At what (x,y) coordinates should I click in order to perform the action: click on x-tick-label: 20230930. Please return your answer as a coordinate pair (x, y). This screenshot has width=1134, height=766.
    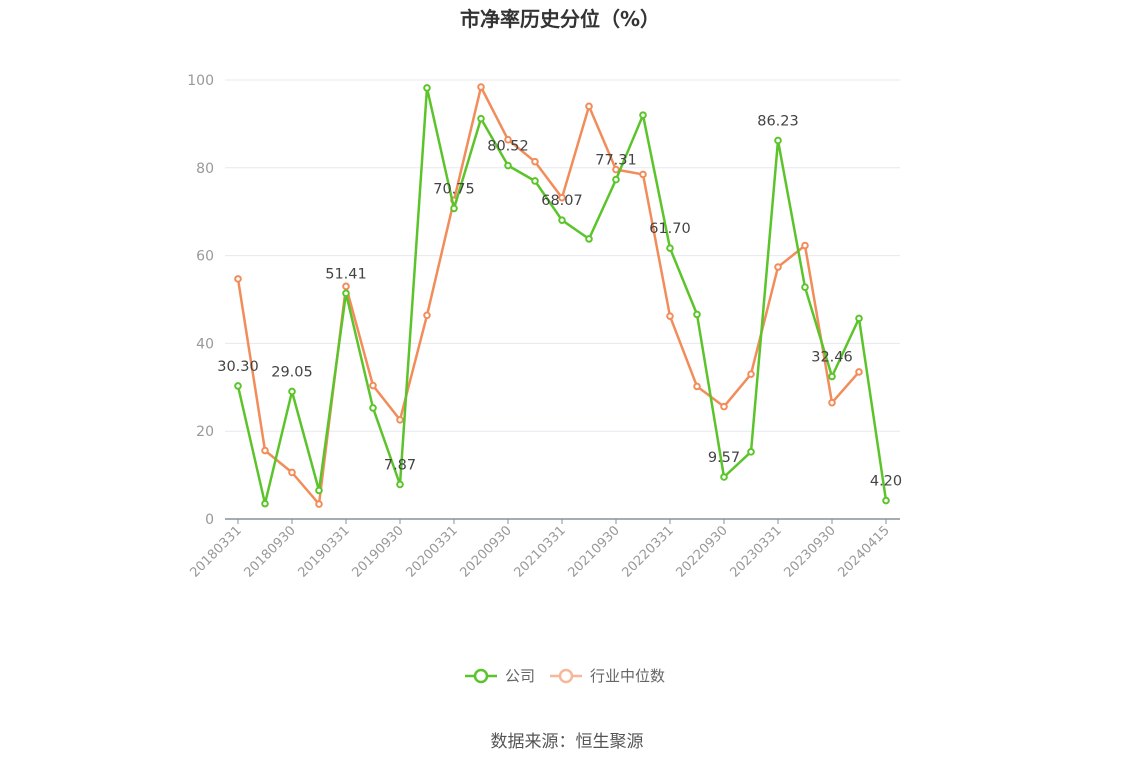
    Looking at the image, I should click on (809, 551).